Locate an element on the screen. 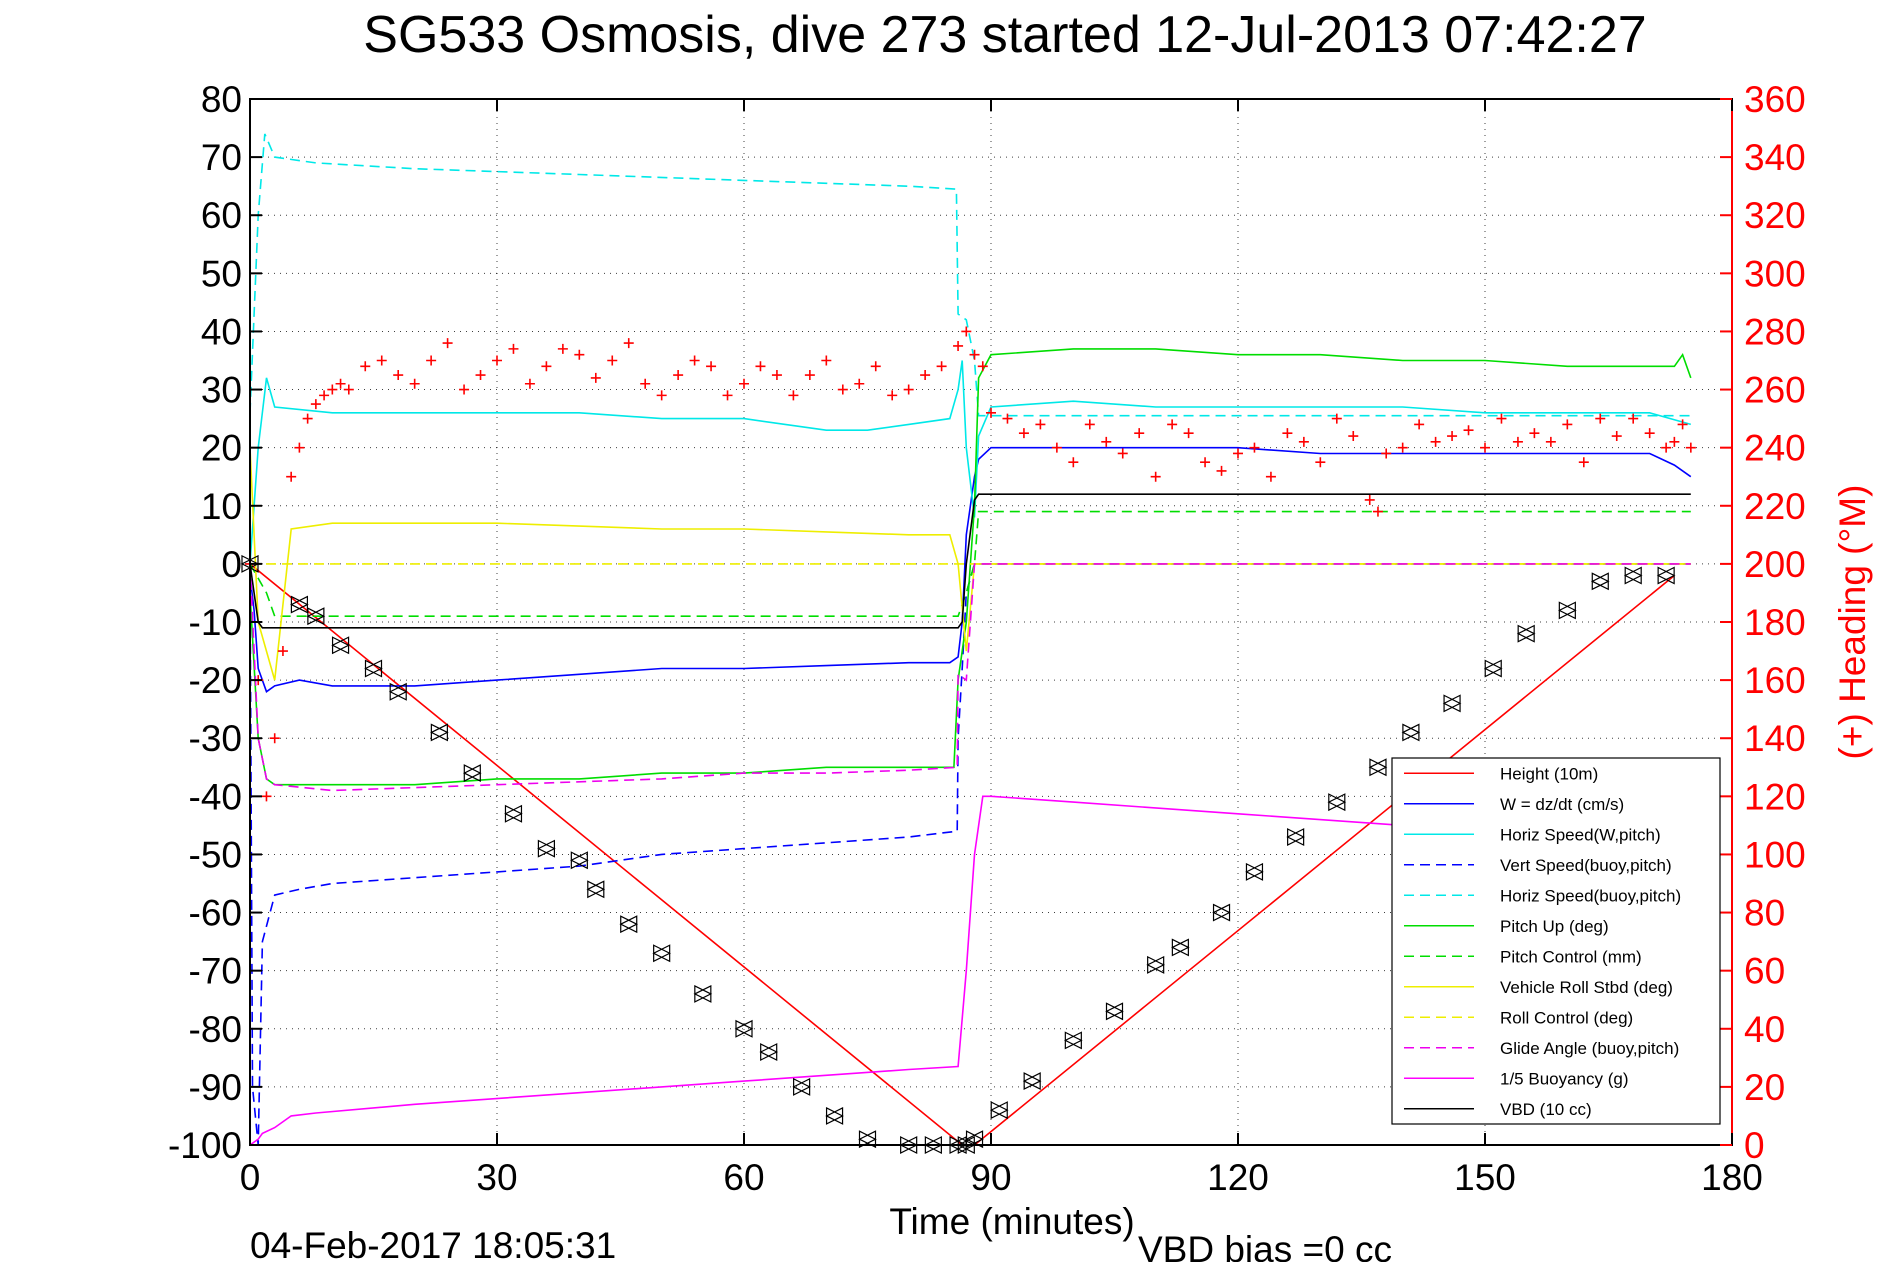 Image resolution: width=1891 pixels, height=1262 pixels. y-tick-label: -20 is located at coordinates (215, 680).